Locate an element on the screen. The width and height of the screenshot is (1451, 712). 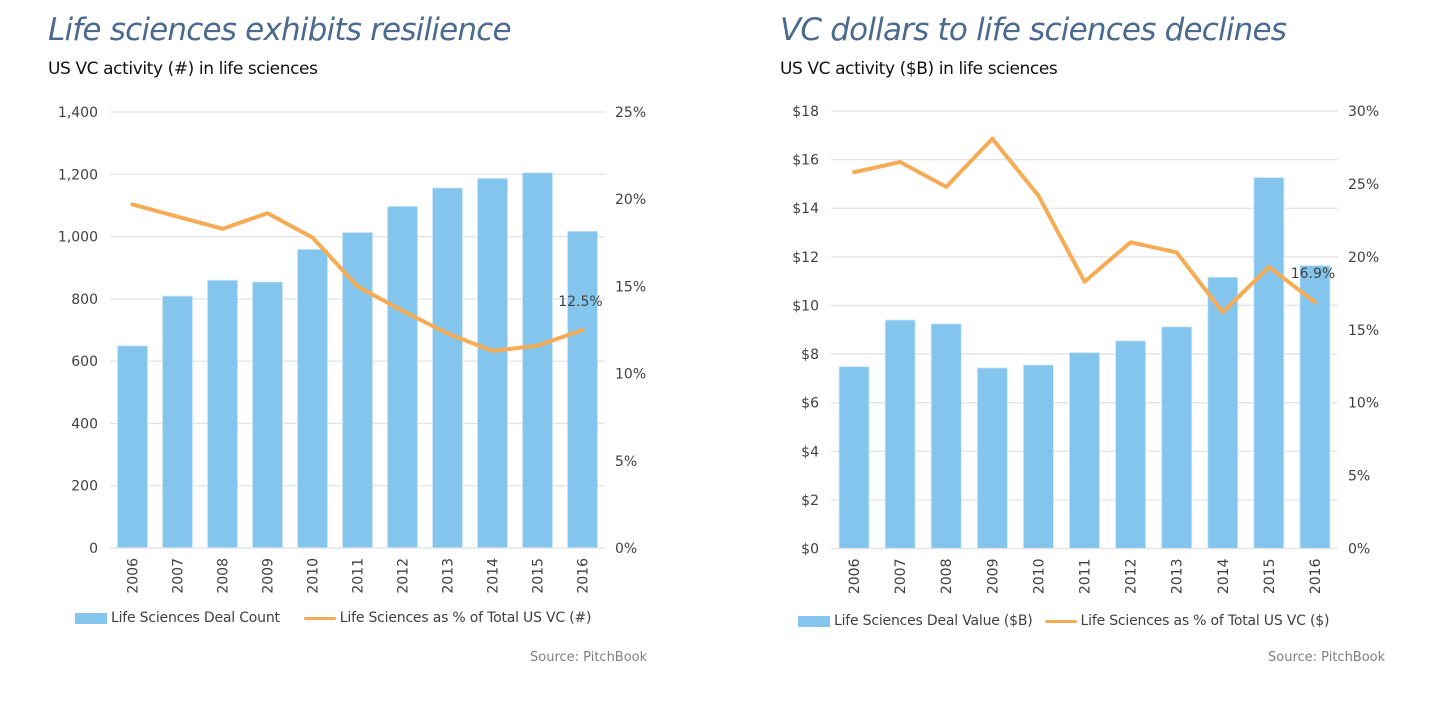
left-axis-tick-label: $18 is located at coordinates (805, 112).